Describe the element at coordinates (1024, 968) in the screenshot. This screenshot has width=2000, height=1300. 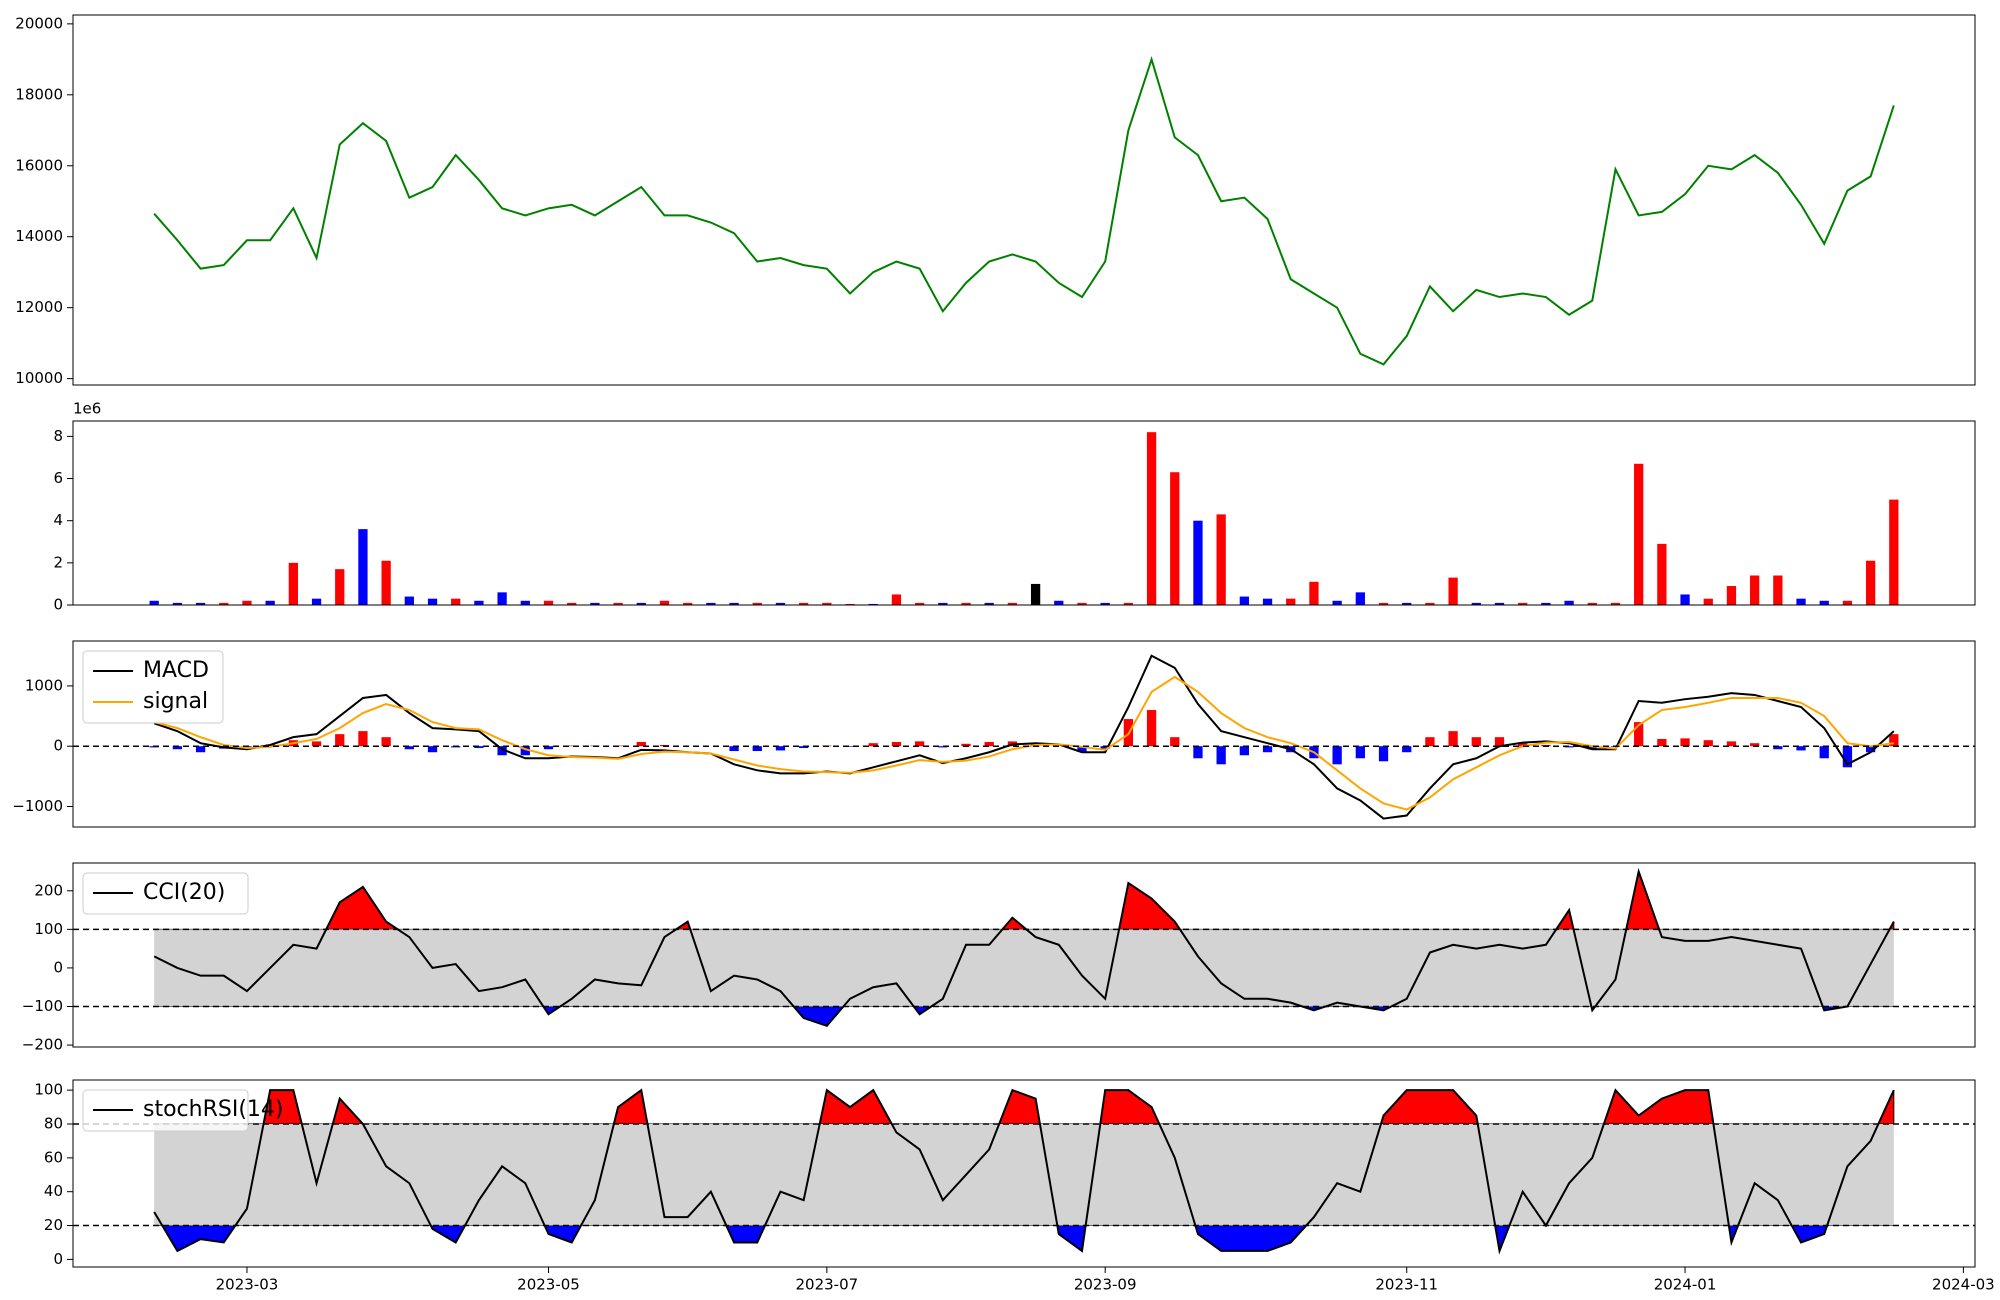
I see `neutral-band` at that location.